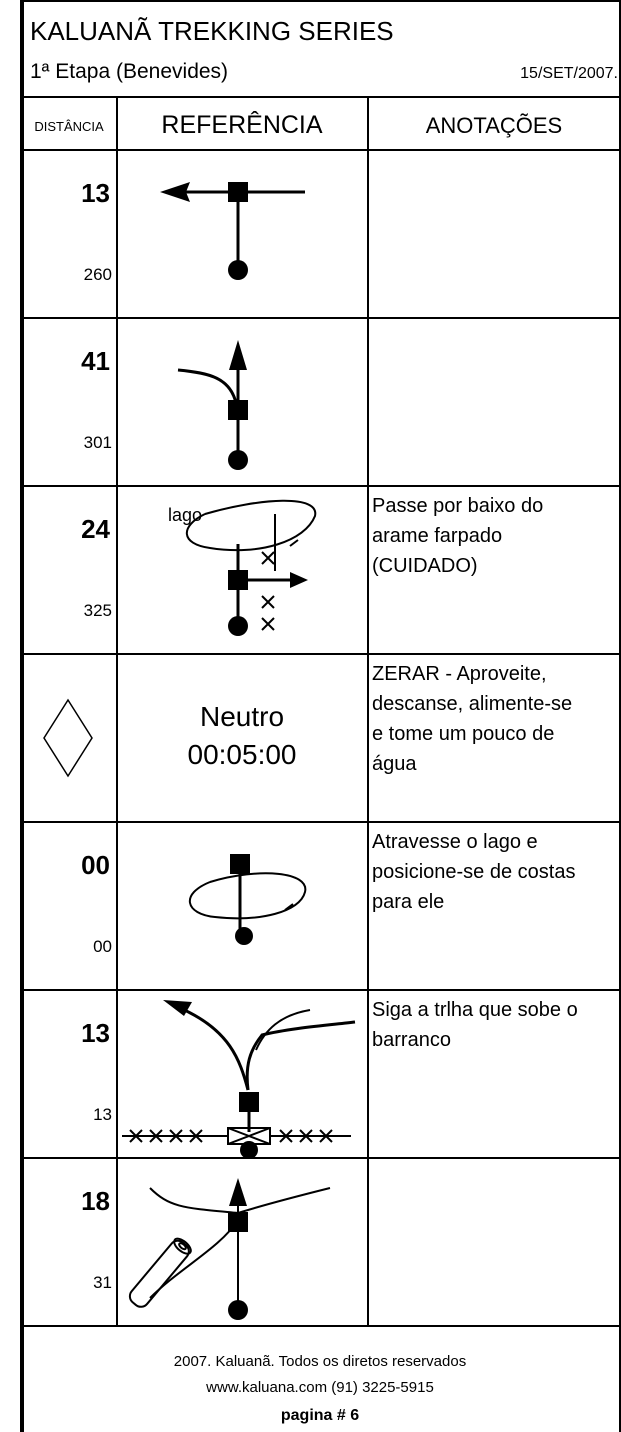  I want to click on annotation: ZERAR - Aproveite,, so click(459, 674).